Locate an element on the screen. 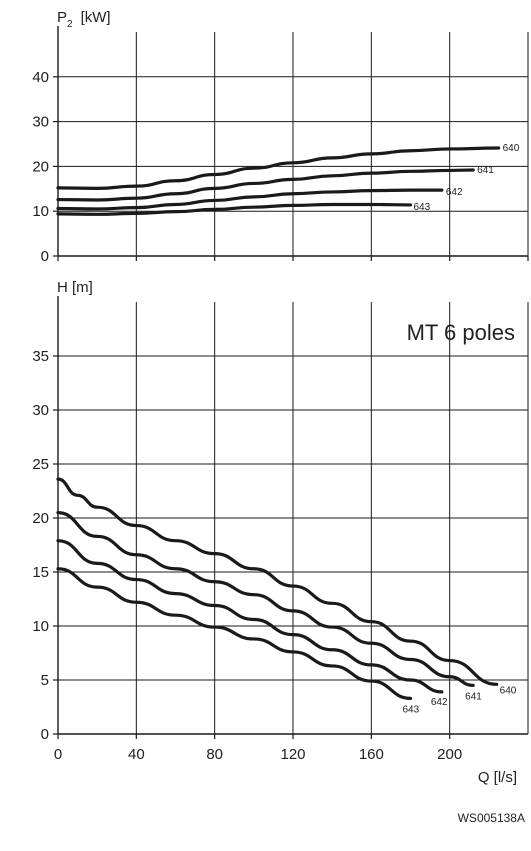 This screenshot has width=531, height=851. head-y-tick-label-15: 15 is located at coordinates (40, 572).